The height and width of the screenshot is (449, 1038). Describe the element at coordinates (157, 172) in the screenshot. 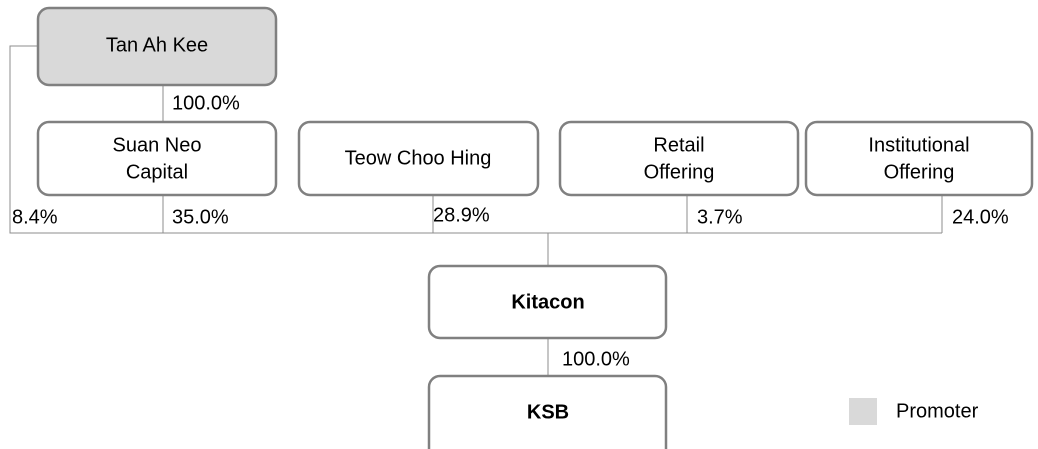

I see `node-label: Capital` at that location.